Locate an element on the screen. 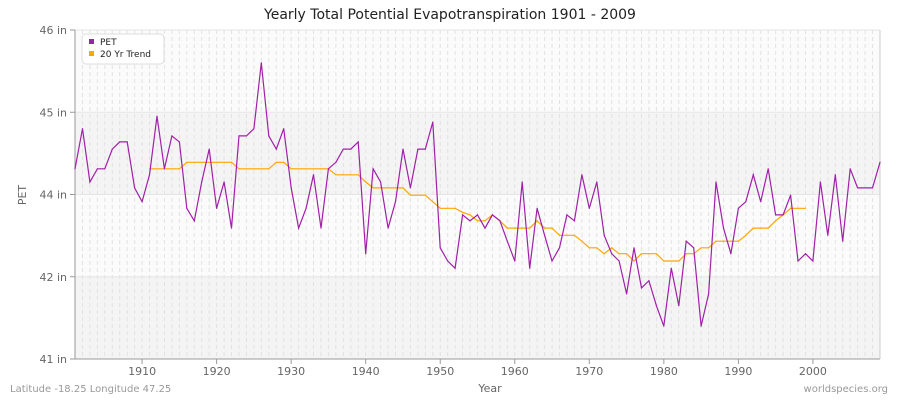 The height and width of the screenshot is (400, 900). x-tick-label: 1950 is located at coordinates (440, 371).